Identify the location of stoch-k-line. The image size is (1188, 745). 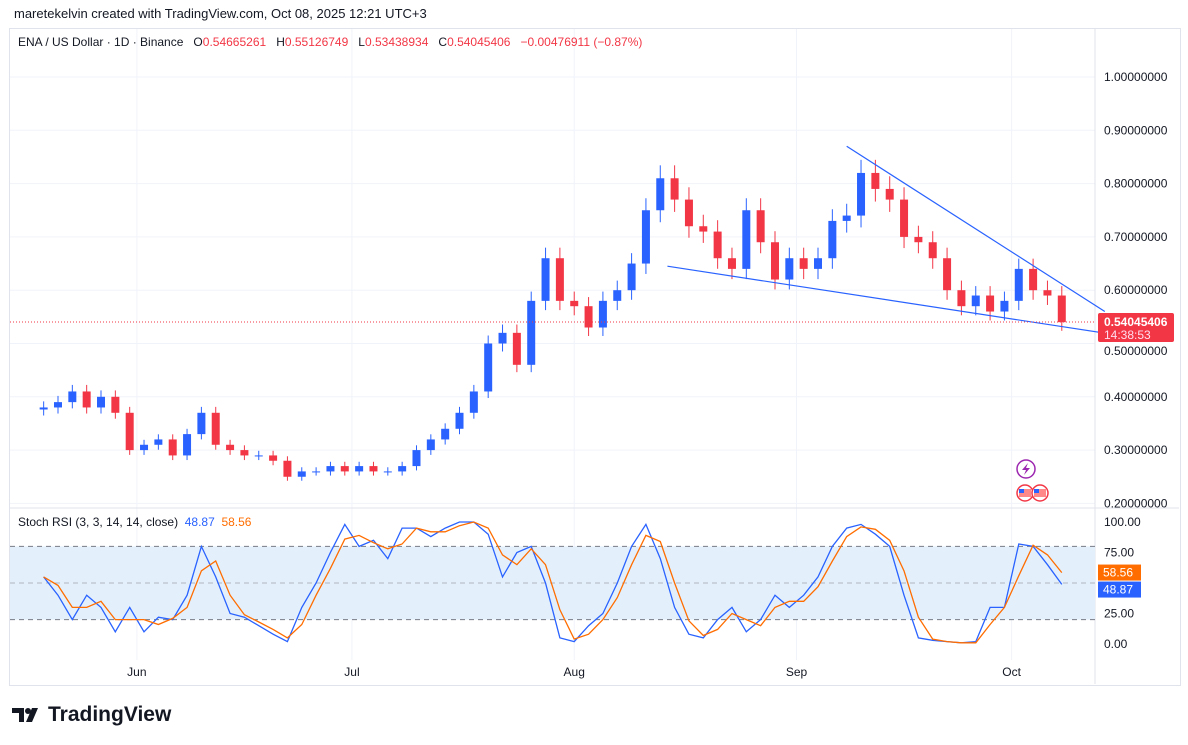
(553, 582).